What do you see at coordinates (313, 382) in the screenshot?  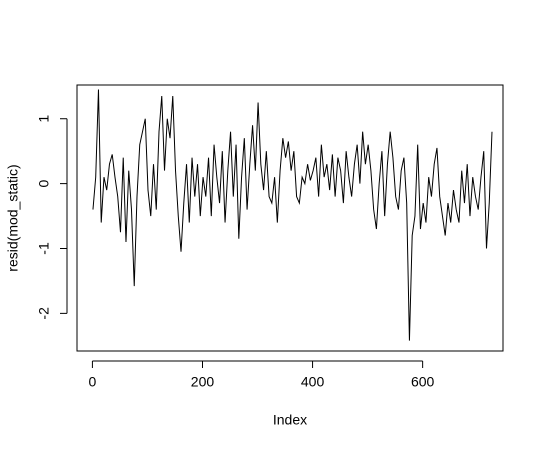 I see `x-tick-label: 400` at bounding box center [313, 382].